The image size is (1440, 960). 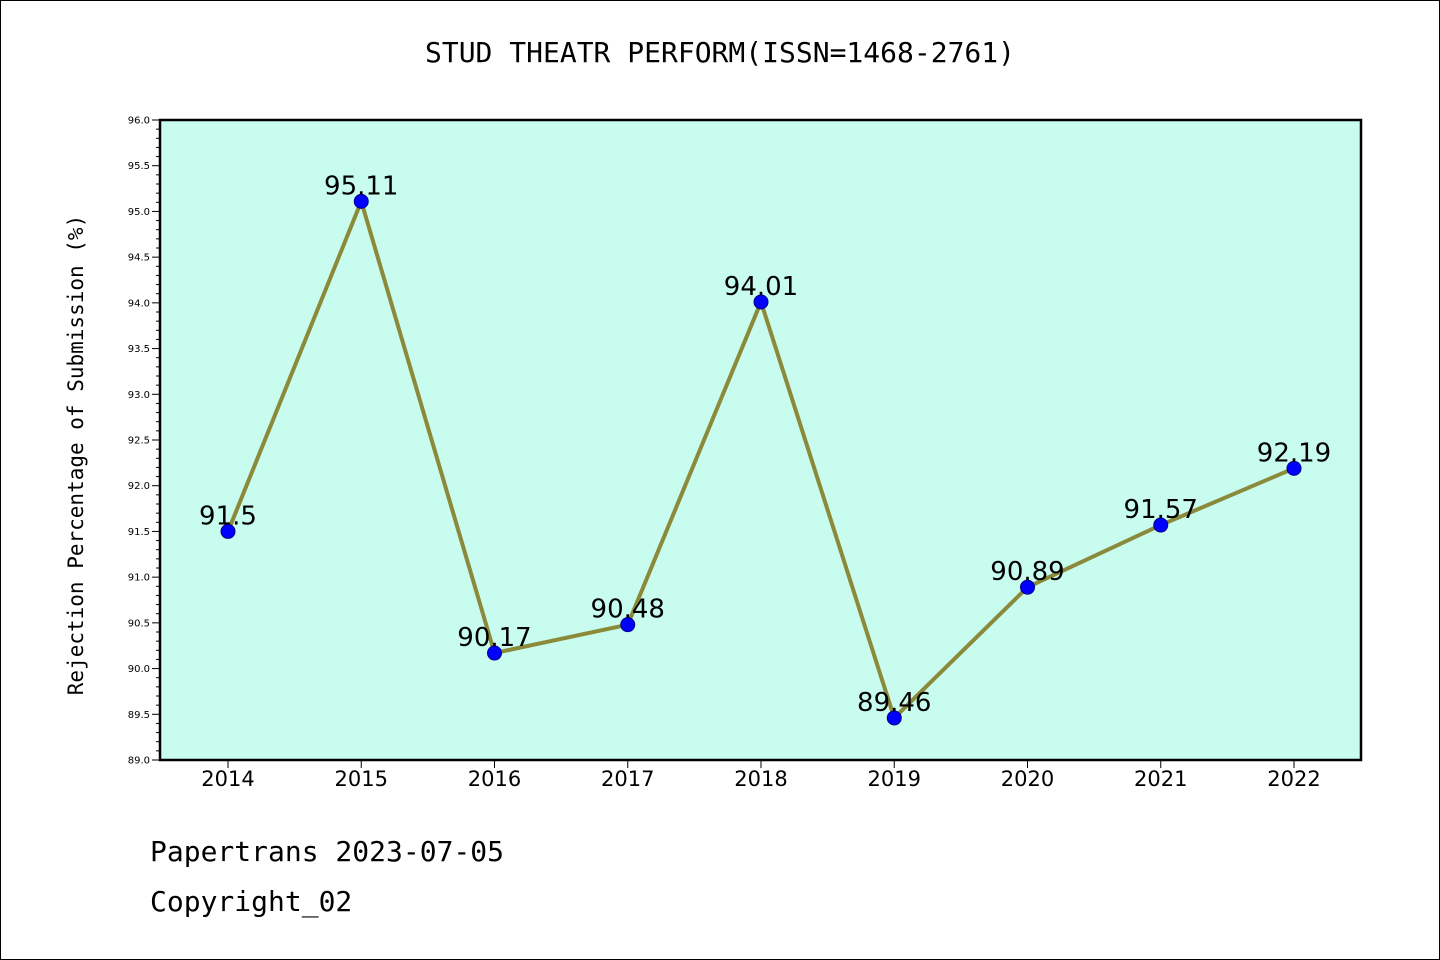 What do you see at coordinates (139, 303) in the screenshot?
I see `y-tick-label: 94.0` at bounding box center [139, 303].